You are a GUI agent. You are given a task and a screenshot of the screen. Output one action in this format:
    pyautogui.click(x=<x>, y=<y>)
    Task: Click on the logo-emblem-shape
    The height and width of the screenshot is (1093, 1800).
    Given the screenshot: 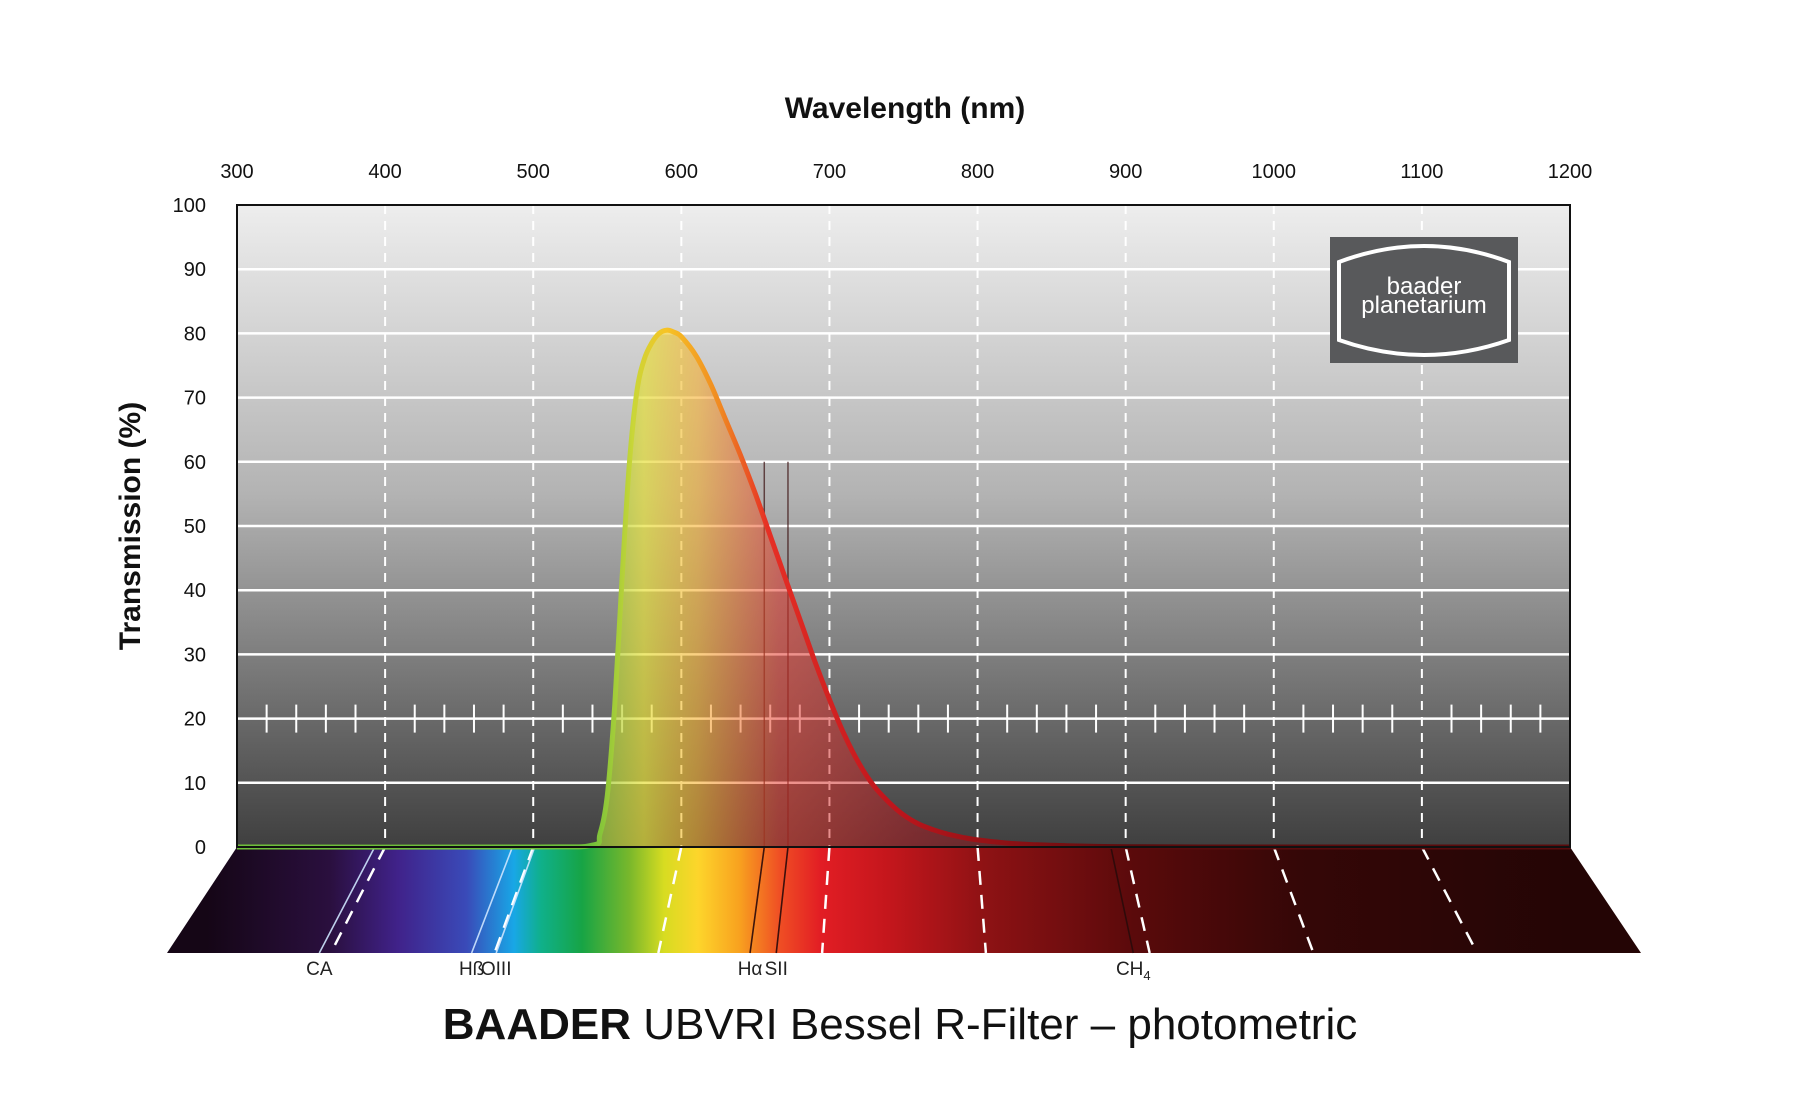 What is the action you would take?
    pyautogui.click(x=1424, y=300)
    